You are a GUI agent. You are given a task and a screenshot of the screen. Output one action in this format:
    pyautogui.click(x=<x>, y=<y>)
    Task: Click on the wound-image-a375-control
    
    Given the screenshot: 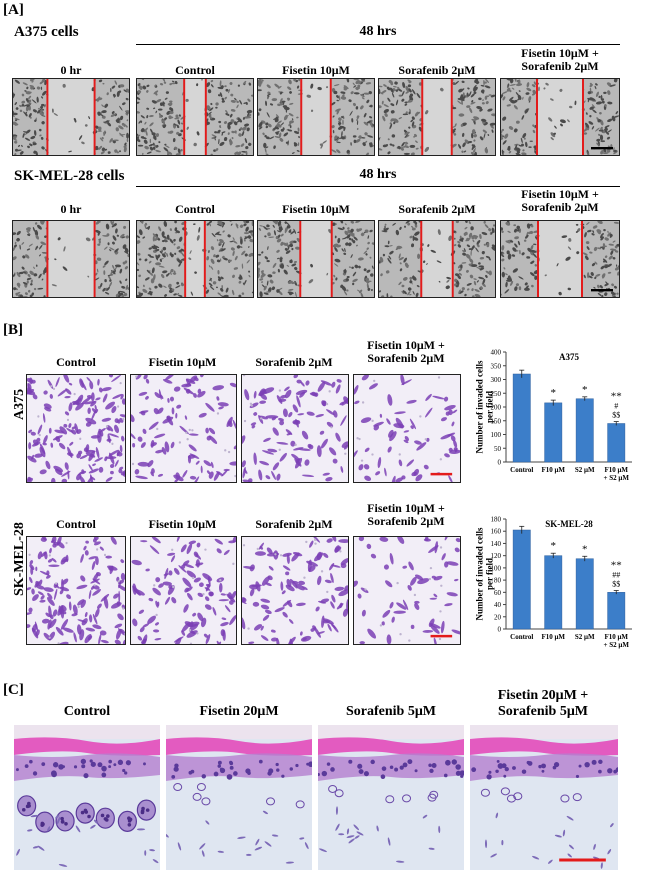 What is the action you would take?
    pyautogui.click(x=195, y=117)
    